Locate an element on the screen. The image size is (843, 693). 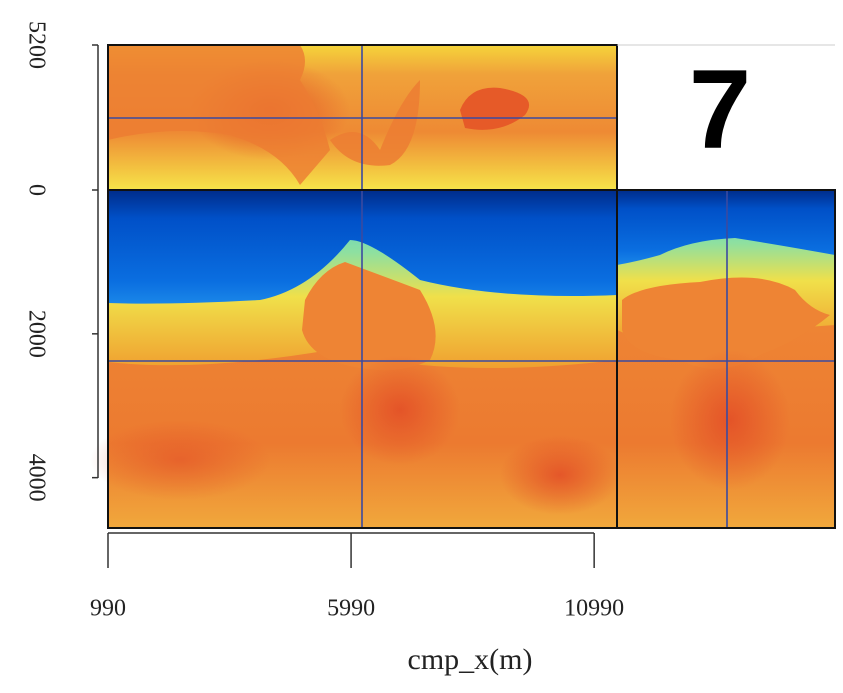
x-axis-label: cmp_x(m) is located at coordinates (470, 659).